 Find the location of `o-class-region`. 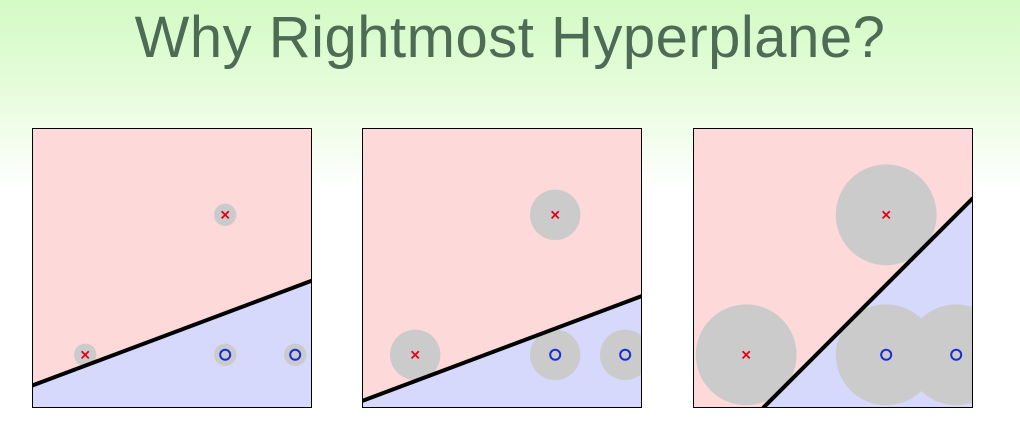

o-class-region is located at coordinates (172, 344).